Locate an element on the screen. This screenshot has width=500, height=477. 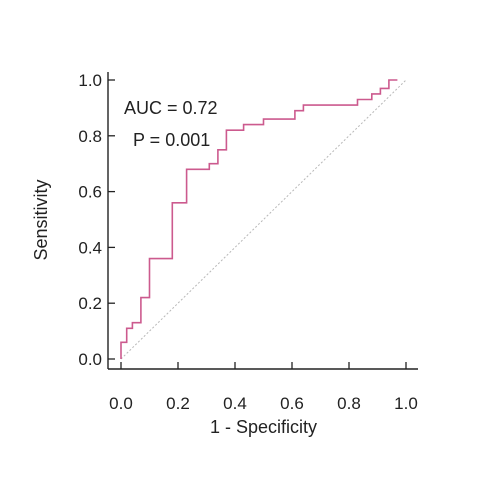
y-tick-label: 0.2 is located at coordinates (90, 303).